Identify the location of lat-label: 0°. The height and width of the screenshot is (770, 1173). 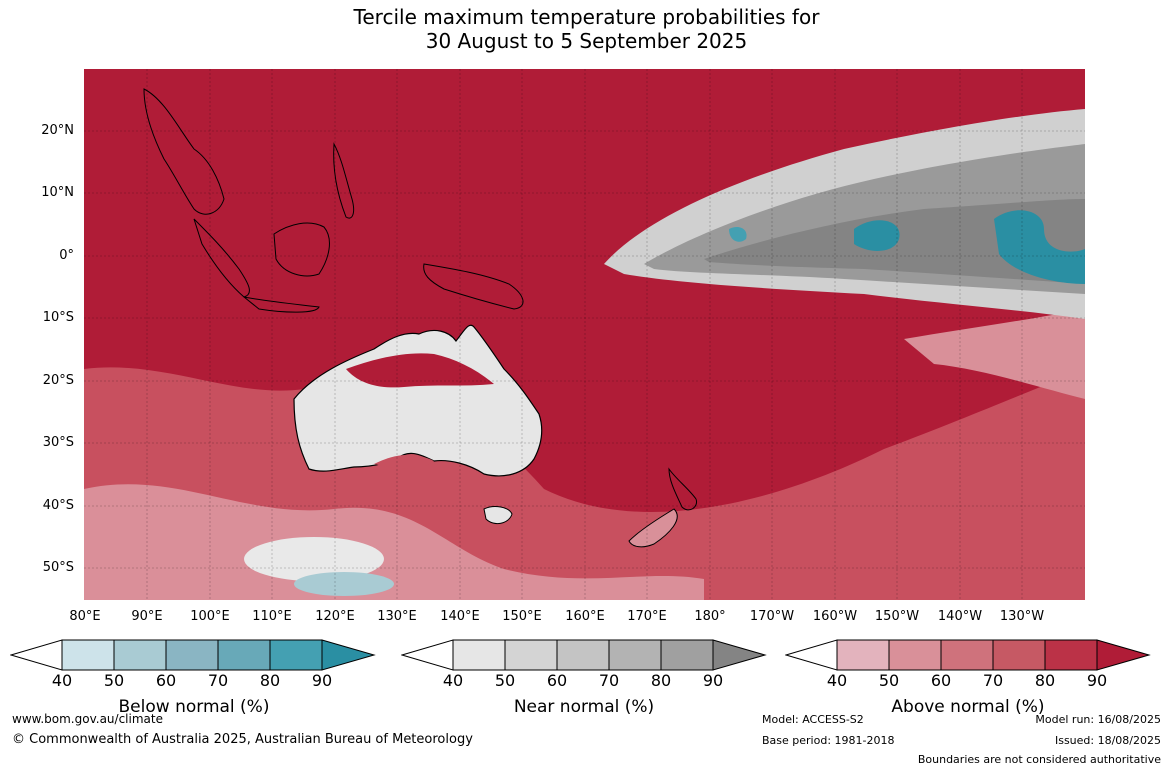
(66, 255).